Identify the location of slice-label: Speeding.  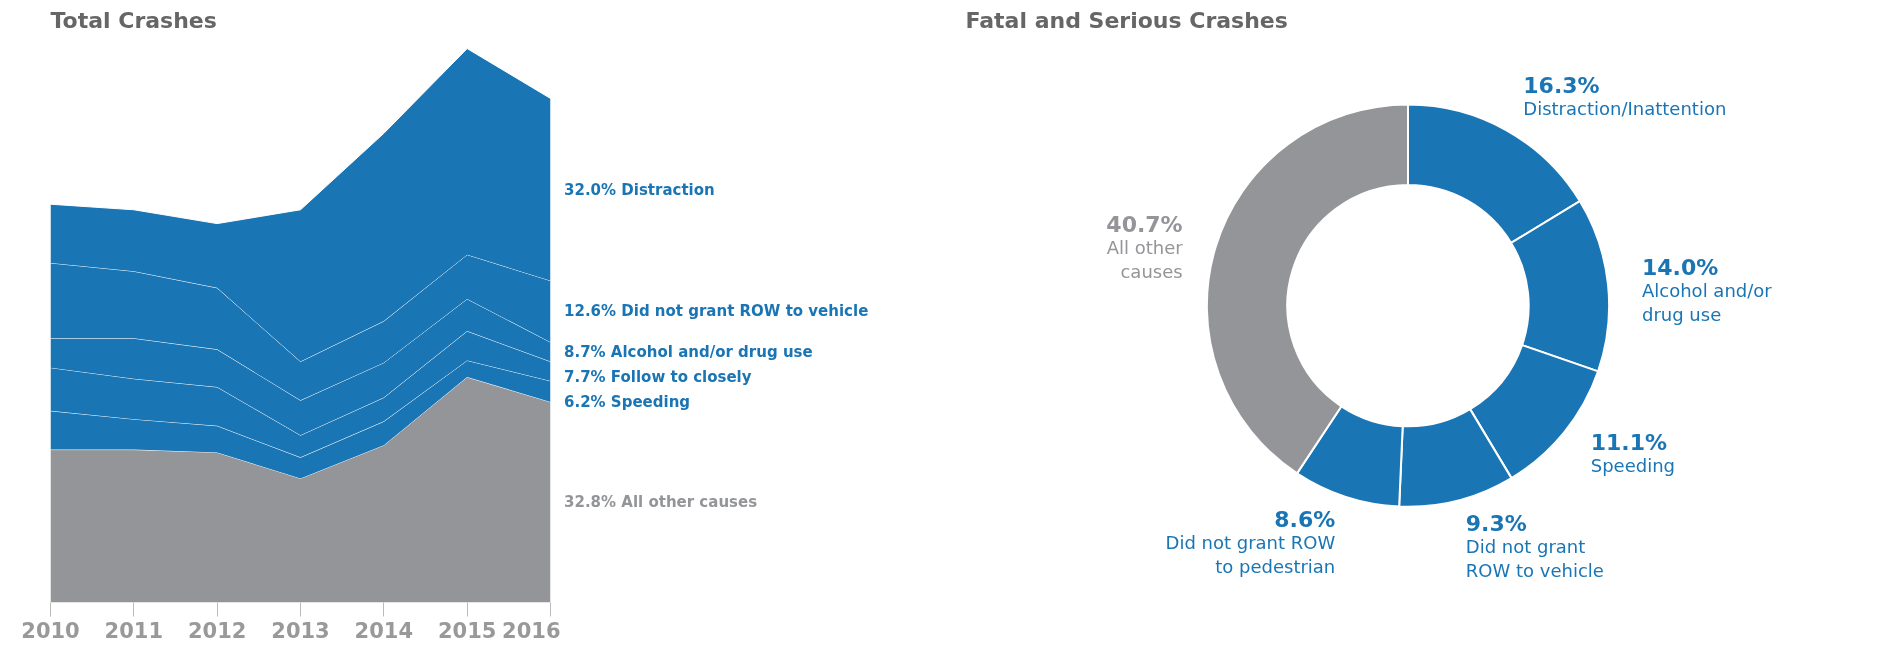
(1632, 466).